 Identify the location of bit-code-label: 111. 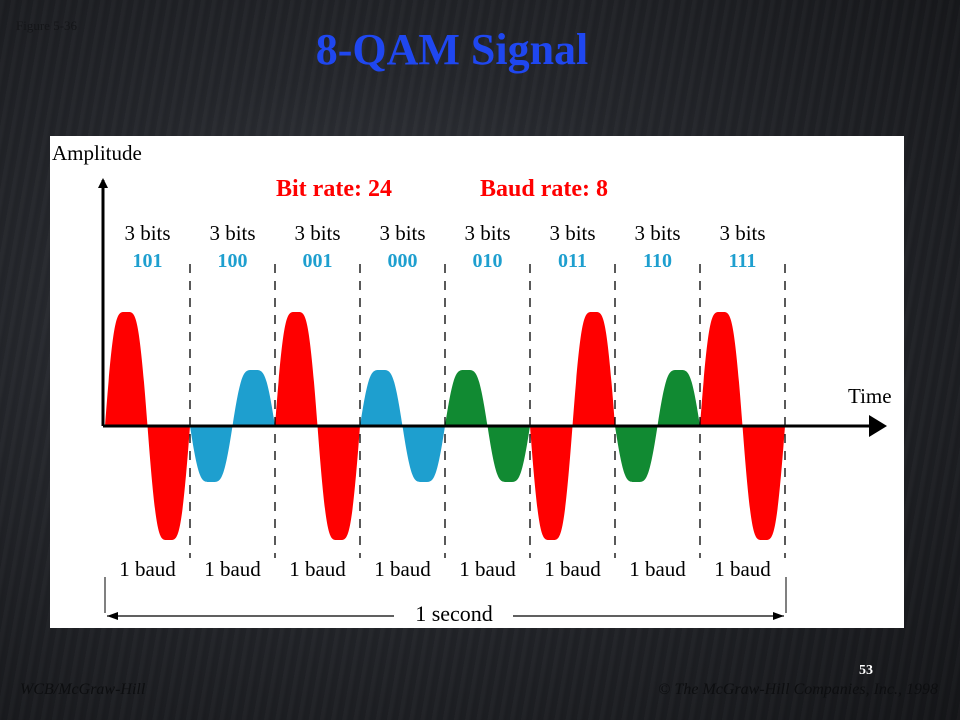
(743, 261).